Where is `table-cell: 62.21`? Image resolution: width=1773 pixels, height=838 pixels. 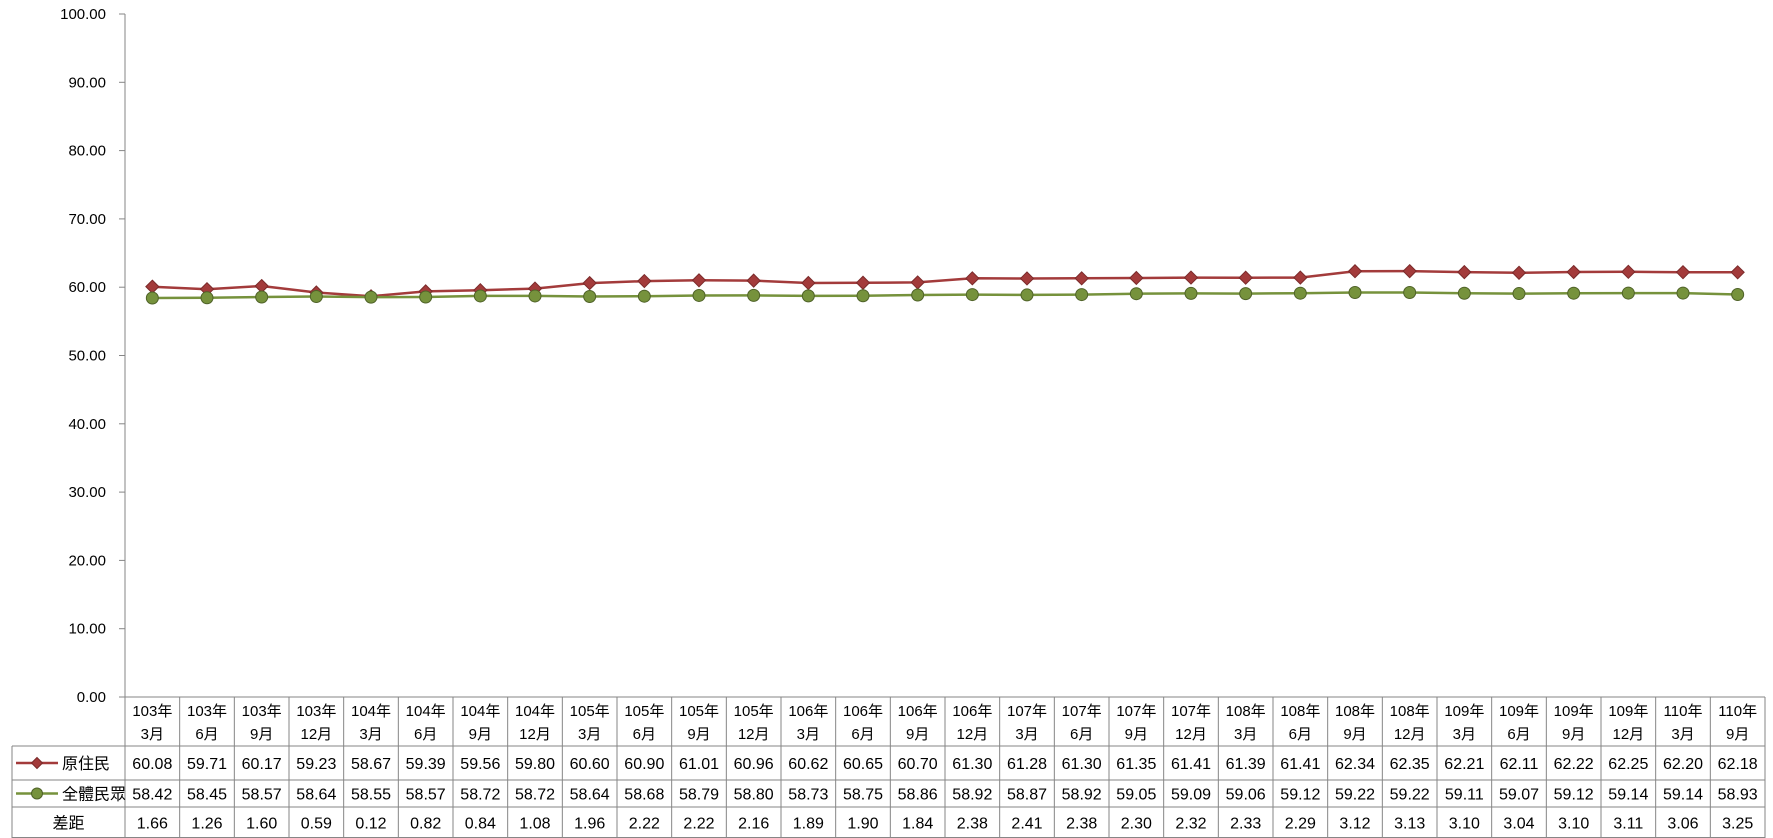
table-cell: 62.21 is located at coordinates (1464, 764).